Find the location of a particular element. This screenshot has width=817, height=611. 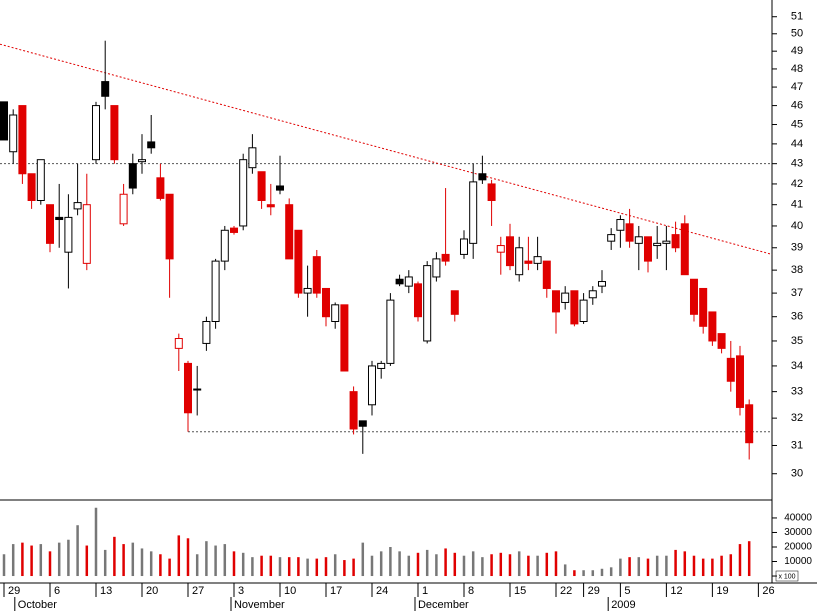

y-tick-label: 35 is located at coordinates (797, 341).